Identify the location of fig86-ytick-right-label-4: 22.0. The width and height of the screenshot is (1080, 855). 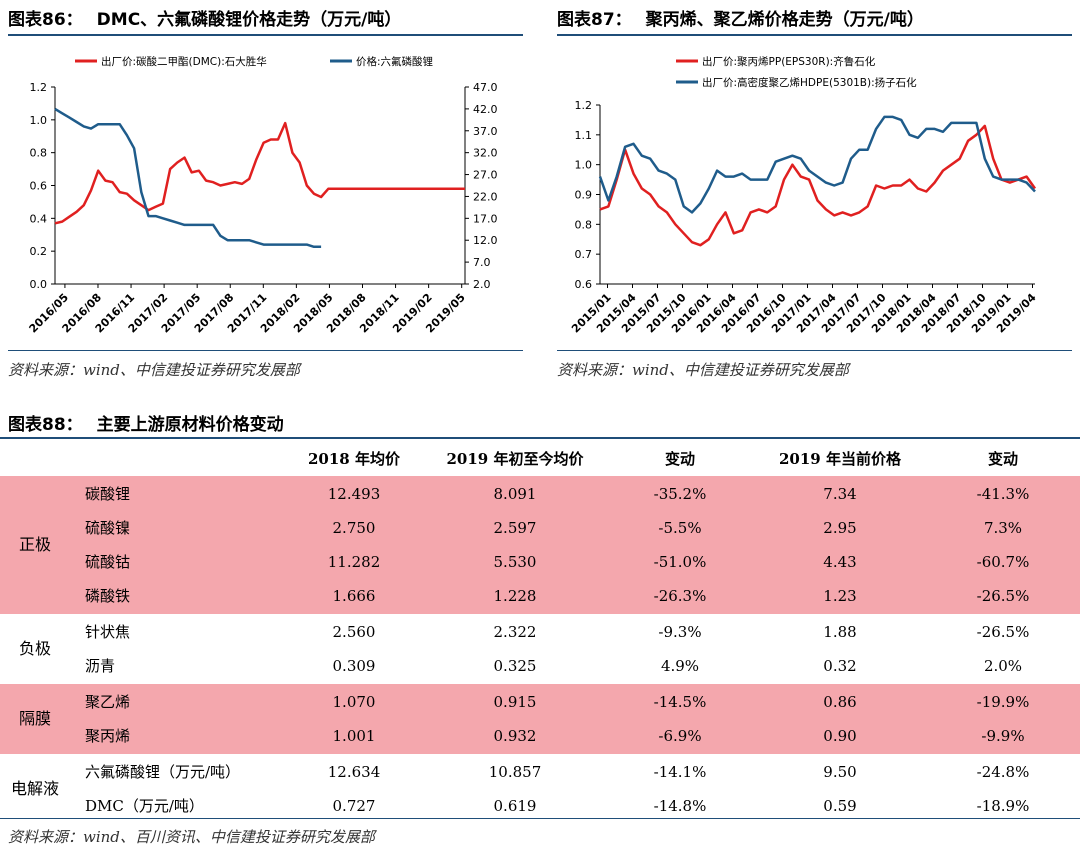
(485, 196).